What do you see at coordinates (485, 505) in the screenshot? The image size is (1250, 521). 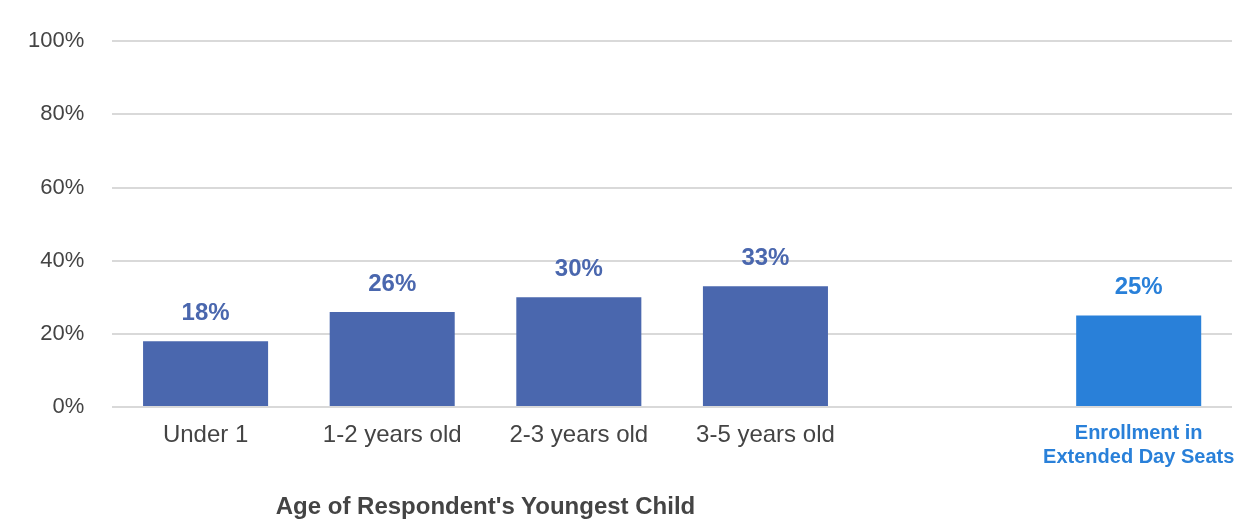 I see `x-axis-title: Age of Respondent's Youngest Child` at bounding box center [485, 505].